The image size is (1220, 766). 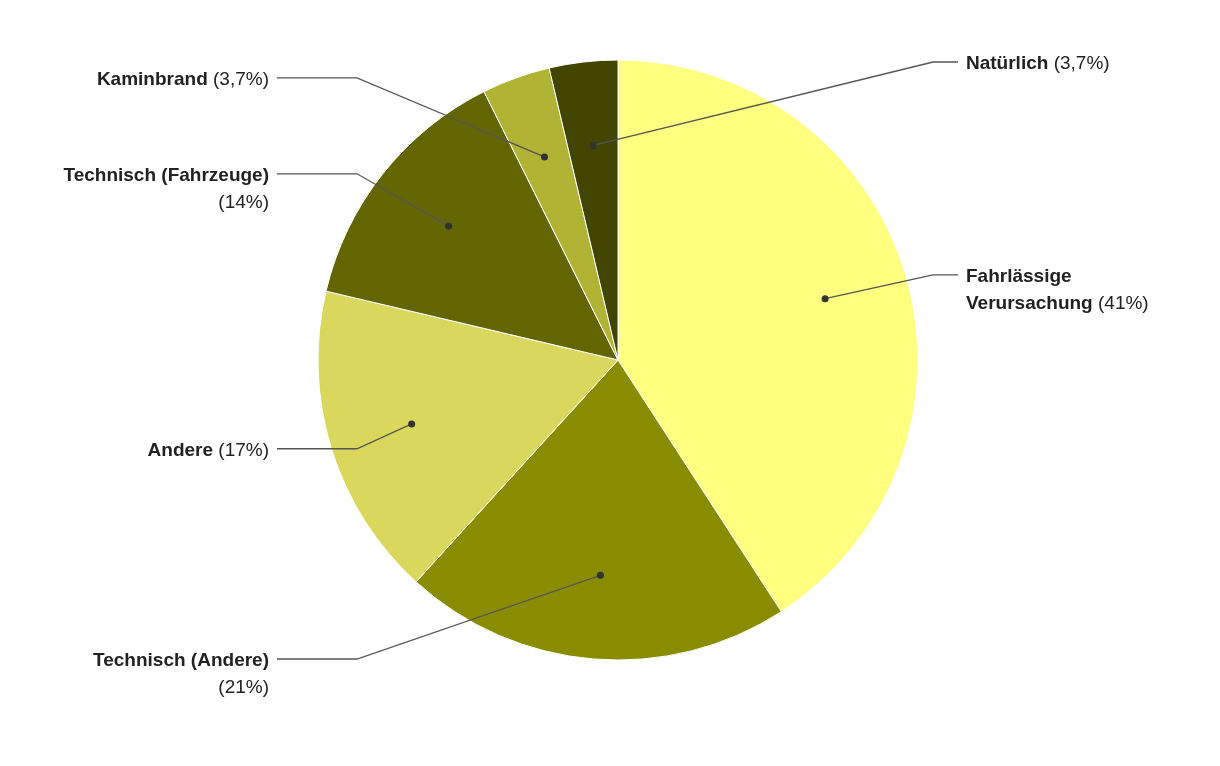 What do you see at coordinates (180, 449) in the screenshot?
I see `slice-label: Andere` at bounding box center [180, 449].